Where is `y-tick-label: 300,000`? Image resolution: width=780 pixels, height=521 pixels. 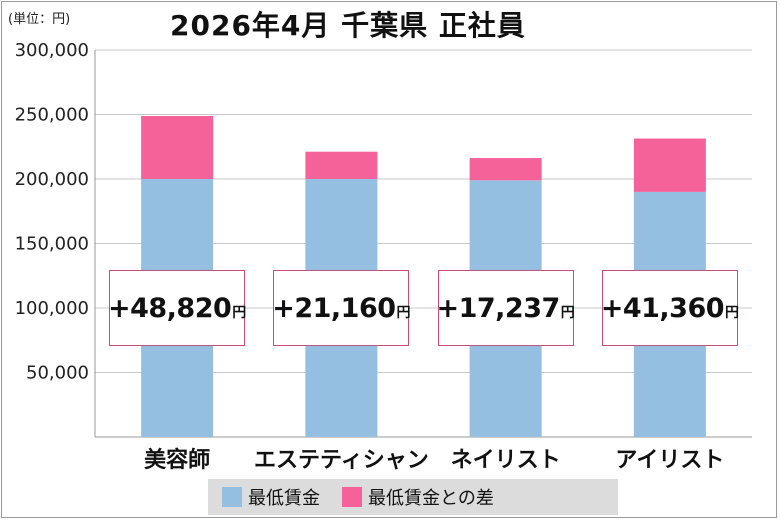 y-tick-label: 300,000 is located at coordinates (52, 50).